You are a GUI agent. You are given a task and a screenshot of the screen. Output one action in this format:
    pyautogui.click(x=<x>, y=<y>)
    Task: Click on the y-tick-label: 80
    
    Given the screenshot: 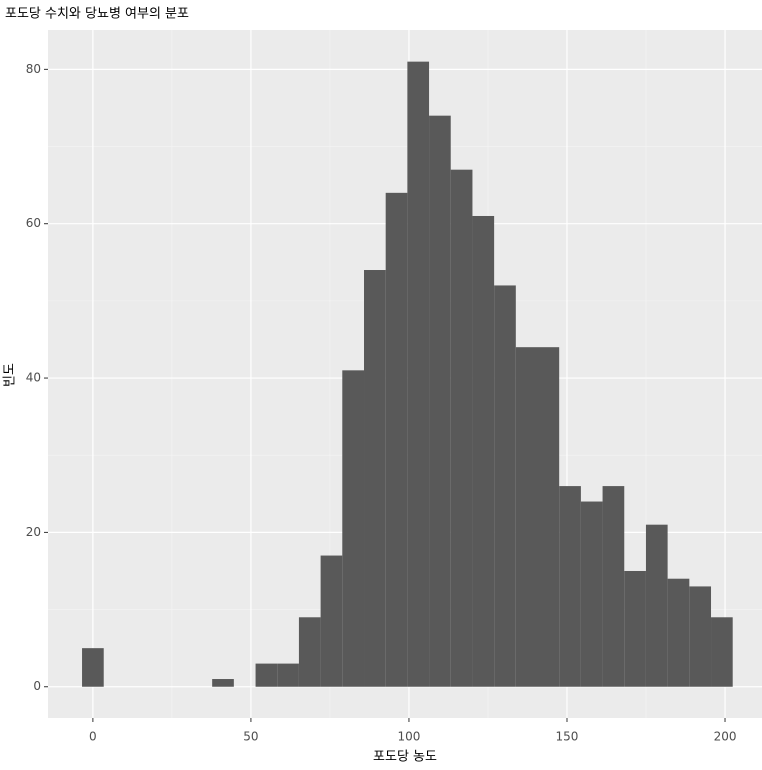 What is the action you would take?
    pyautogui.click(x=33, y=69)
    